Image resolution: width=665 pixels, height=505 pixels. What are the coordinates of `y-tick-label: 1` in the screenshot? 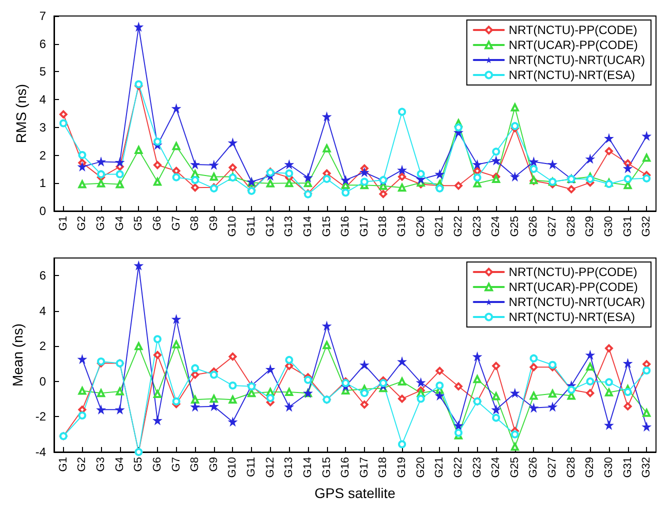 It's located at (42, 183).